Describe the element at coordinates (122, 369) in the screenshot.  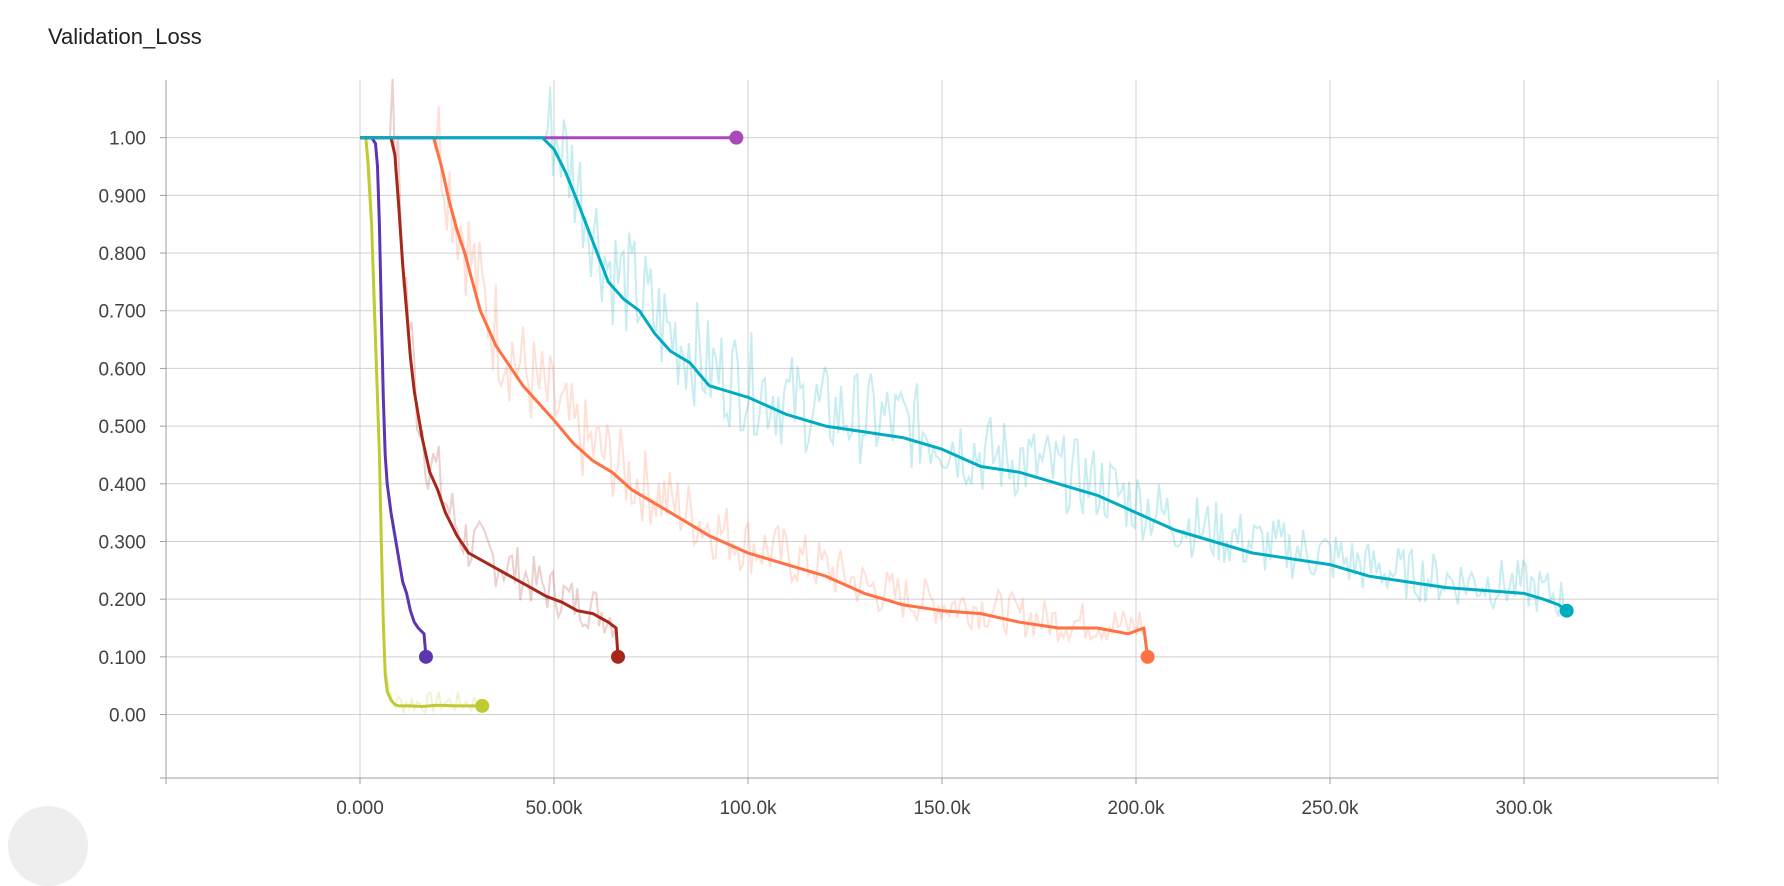
I see `y-tick-label: 0.600` at that location.